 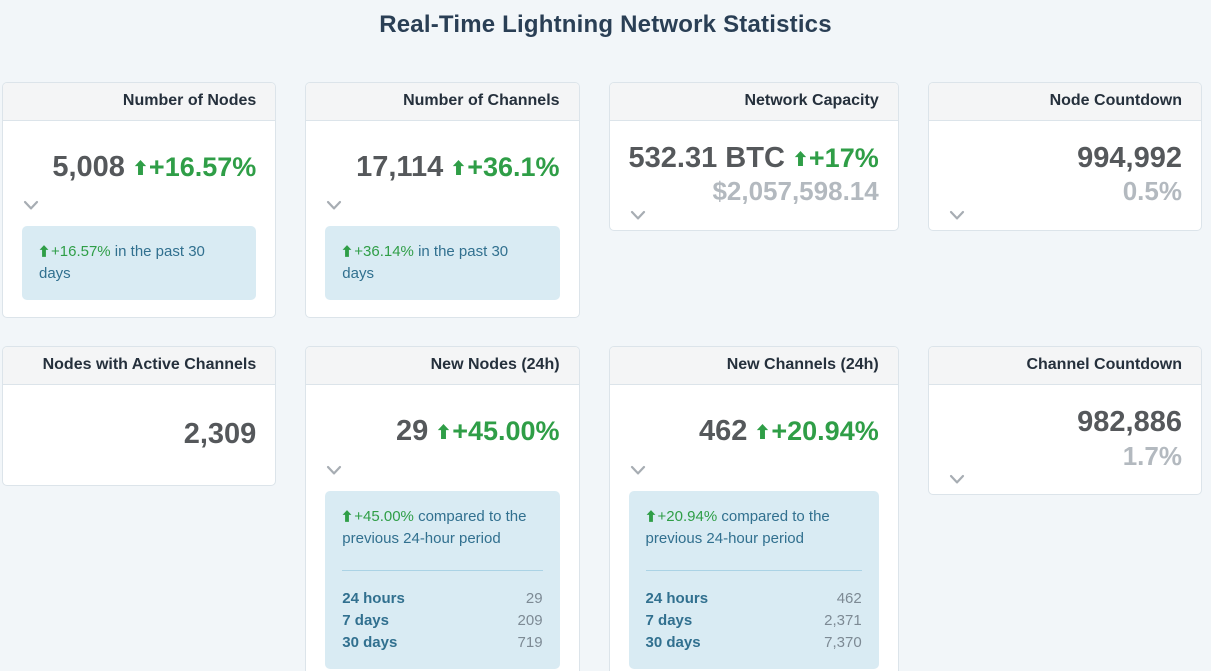 What do you see at coordinates (825, 431) in the screenshot?
I see `change-percent-text: +20.94%` at bounding box center [825, 431].